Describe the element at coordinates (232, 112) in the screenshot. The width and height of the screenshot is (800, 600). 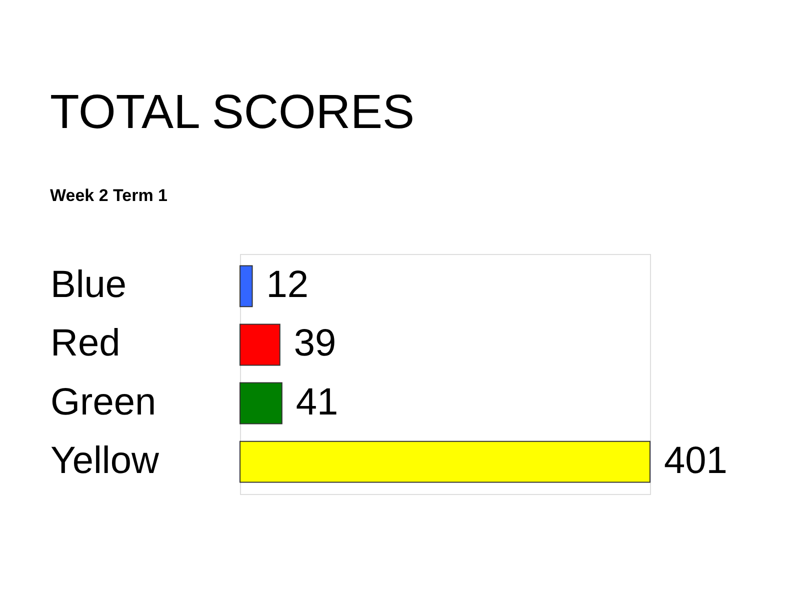
I see `chart-title: TOTAL SCORES` at that location.